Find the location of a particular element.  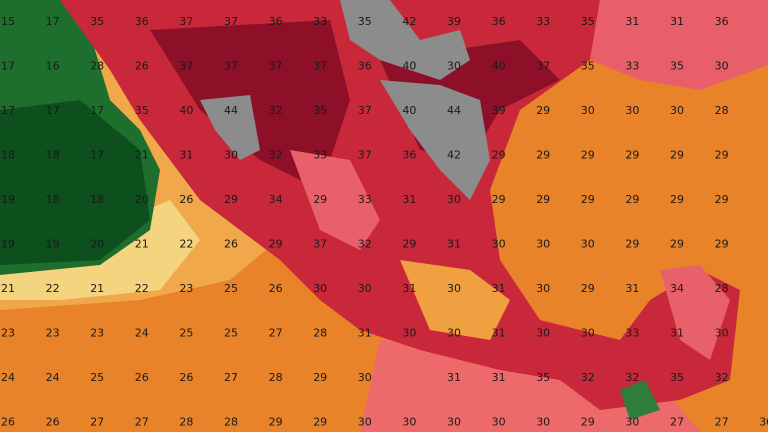

pacific-coldest-zone is located at coordinates (75, 182).